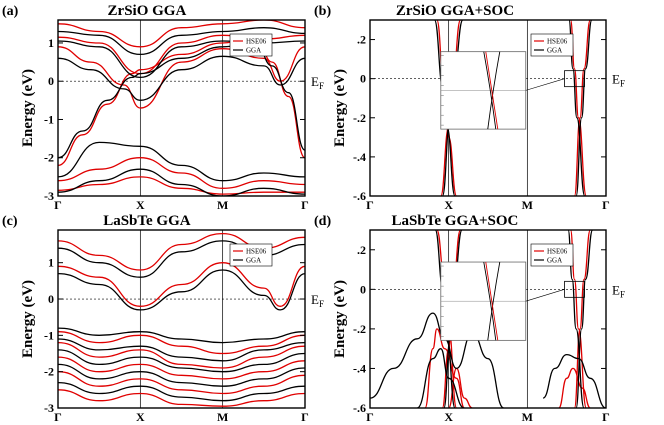 This screenshot has height=425, width=664. What do you see at coordinates (455, 221) in the screenshot?
I see `panel-title: LaSbTe GGA+SOC` at bounding box center [455, 221].